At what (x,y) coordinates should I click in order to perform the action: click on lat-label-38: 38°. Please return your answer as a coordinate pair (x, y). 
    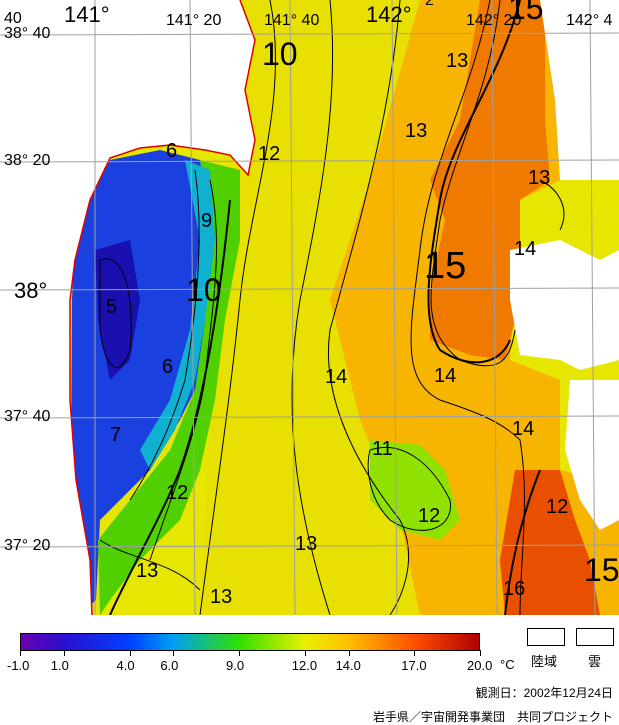
    Looking at the image, I should click on (31, 290).